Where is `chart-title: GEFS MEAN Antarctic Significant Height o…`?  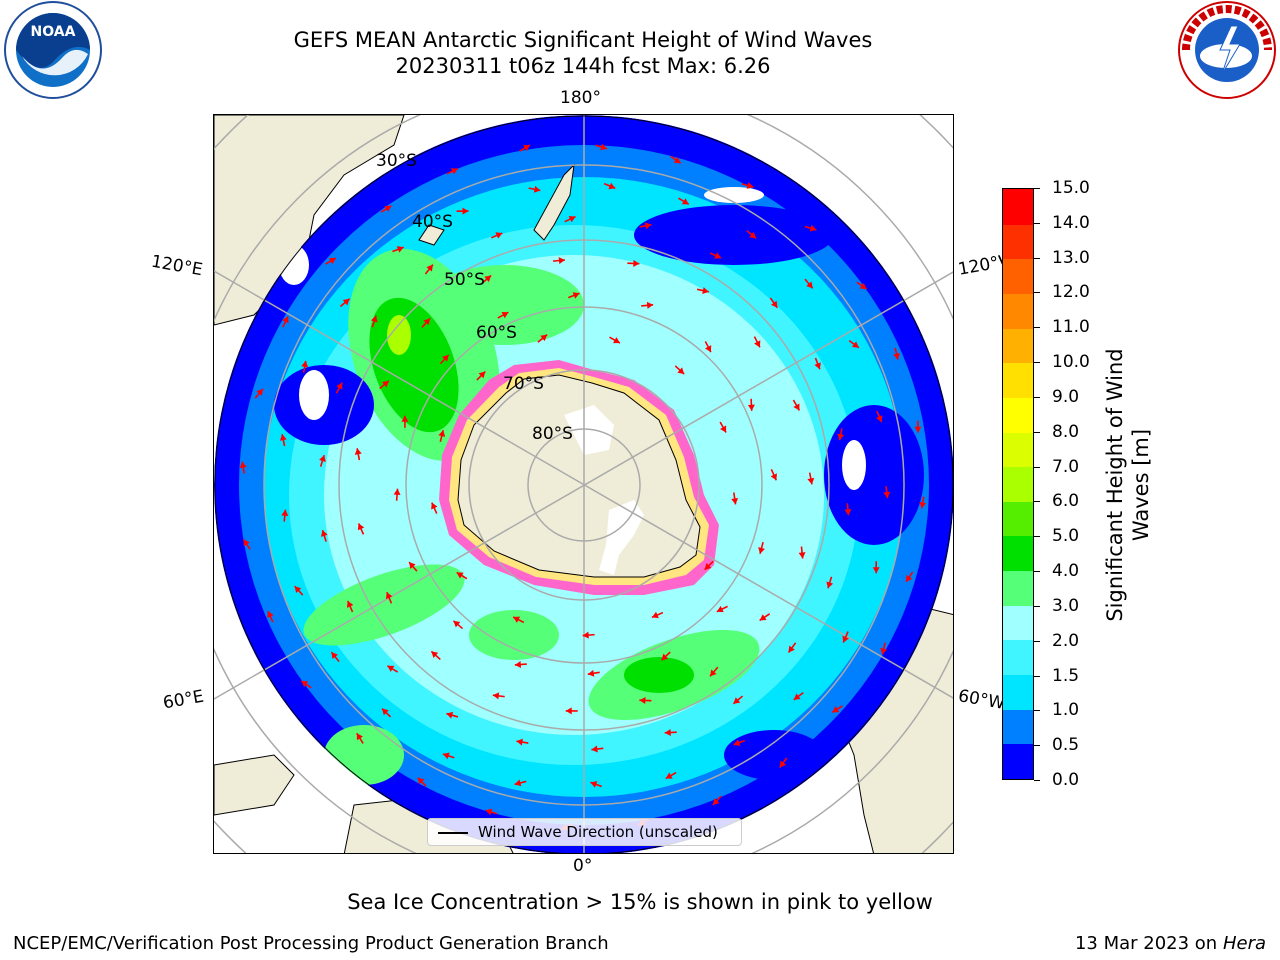
chart-title: GEFS MEAN Antarctic Significant Height o… is located at coordinates (583, 40).